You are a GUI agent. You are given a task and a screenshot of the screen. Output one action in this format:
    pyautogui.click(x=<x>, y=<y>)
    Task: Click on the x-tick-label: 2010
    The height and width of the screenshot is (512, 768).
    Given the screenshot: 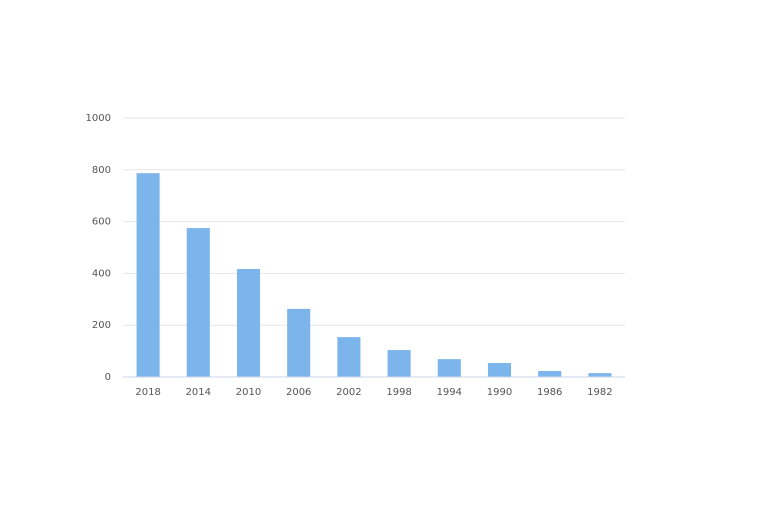 What is the action you would take?
    pyautogui.click(x=248, y=392)
    